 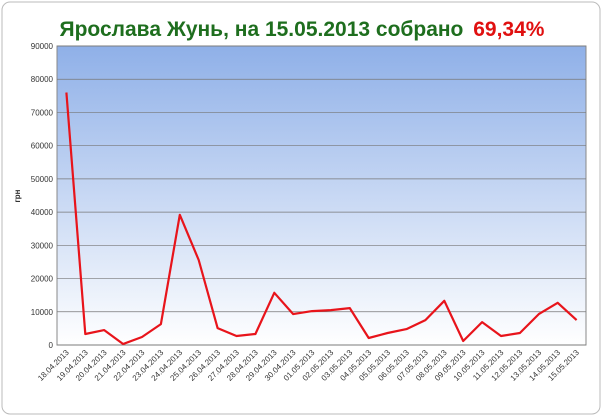 What do you see at coordinates (509, 29) in the screenshot?
I see `title-highlight: 69,34%` at bounding box center [509, 29].